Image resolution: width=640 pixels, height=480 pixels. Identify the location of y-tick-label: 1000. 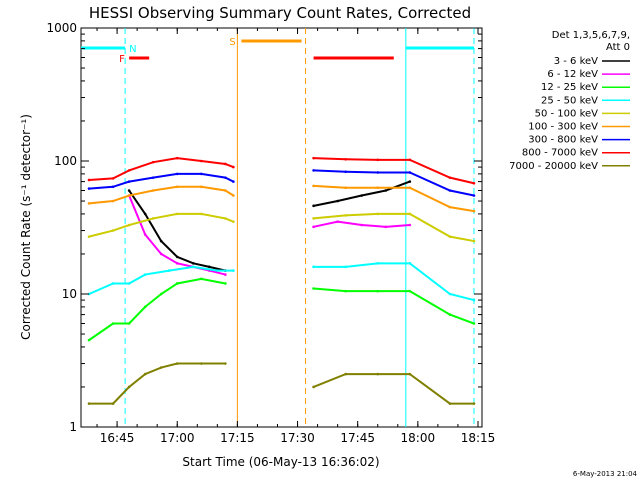
(61, 28).